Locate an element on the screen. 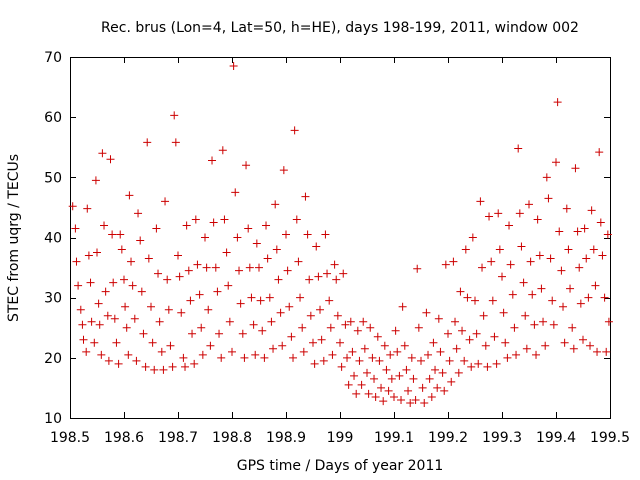 This screenshot has height=480, width=640. y-tick-label: 50 is located at coordinates (53, 178).